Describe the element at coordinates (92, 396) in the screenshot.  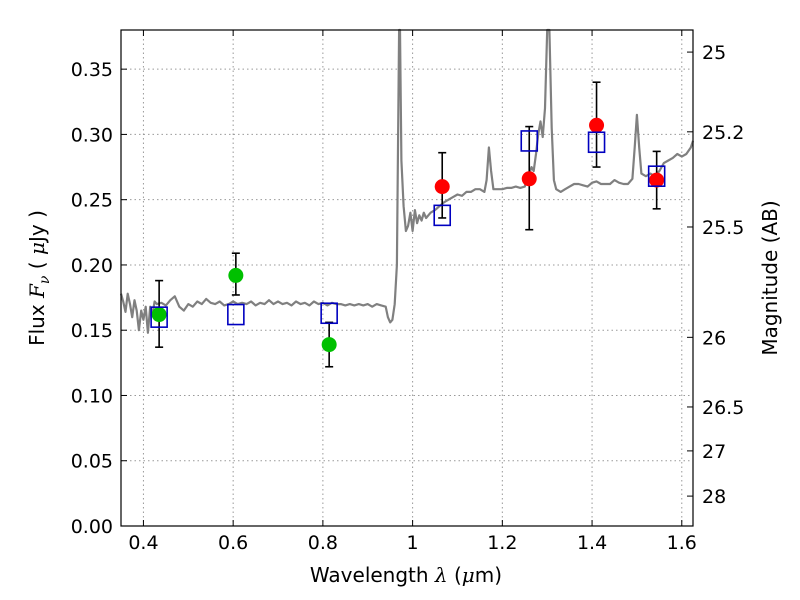
I see `y-tick-label: 0.10` at that location.